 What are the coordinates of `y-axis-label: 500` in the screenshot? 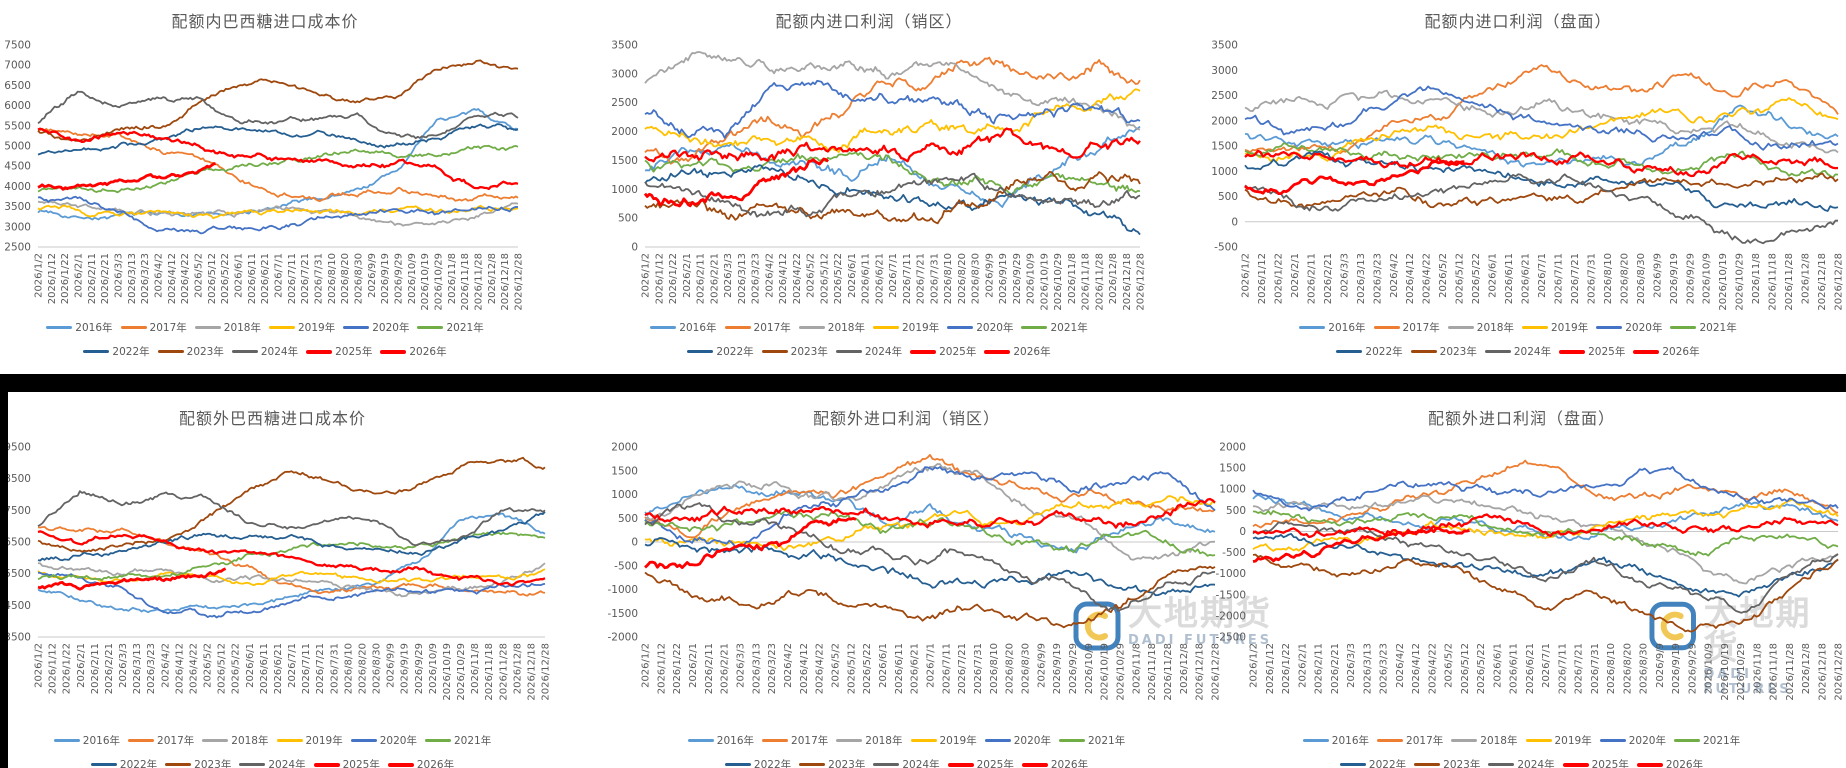 It's located at (628, 219).